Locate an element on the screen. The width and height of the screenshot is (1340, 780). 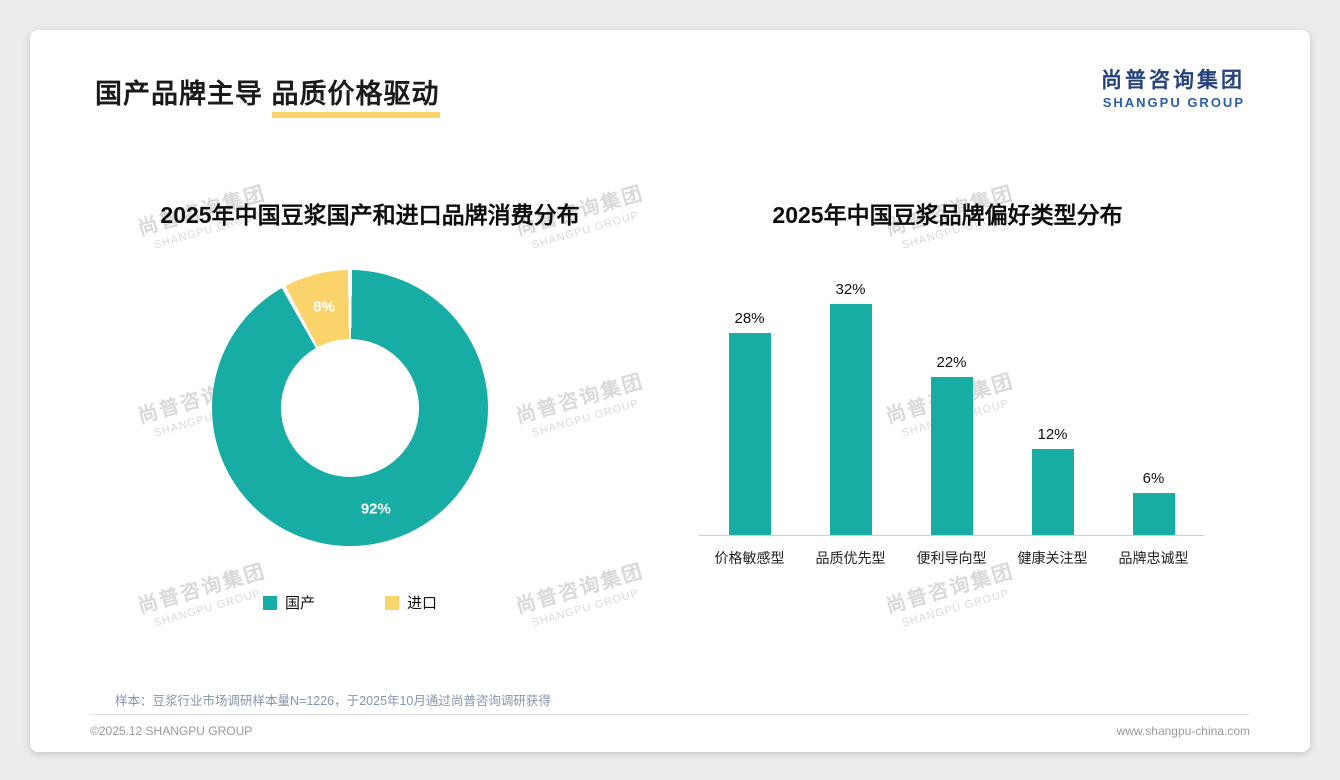
logo-cn-text: 尚普咨询集团 is located at coordinates (1173, 80).